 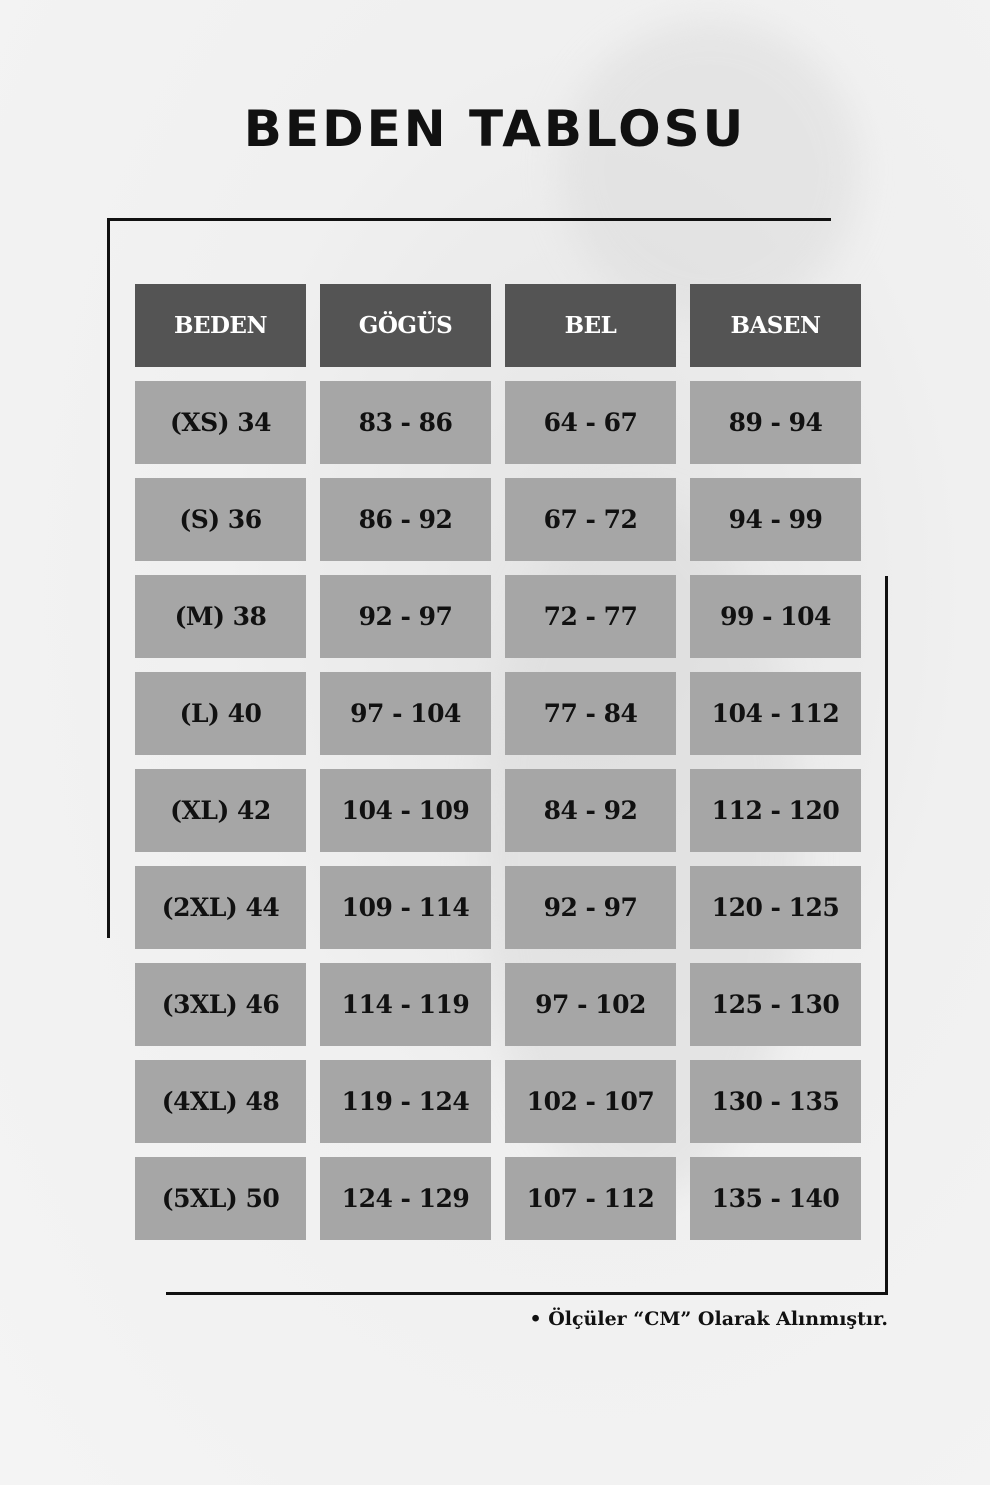 What do you see at coordinates (405, 810) in the screenshot?
I see `table-cell: 104 - 109` at bounding box center [405, 810].